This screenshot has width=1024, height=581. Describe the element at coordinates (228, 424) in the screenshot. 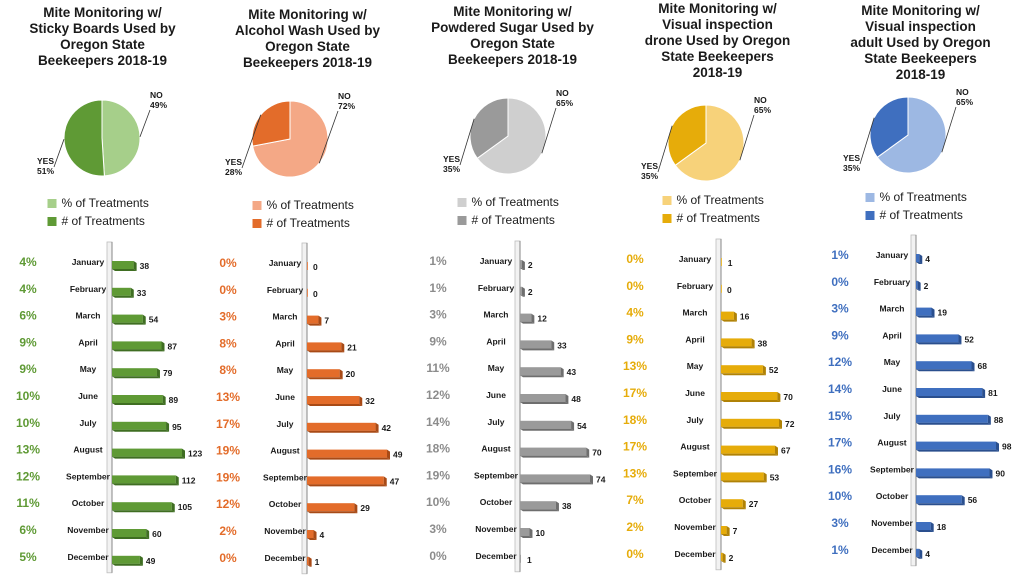

I see `percent-label: 17%` at that location.